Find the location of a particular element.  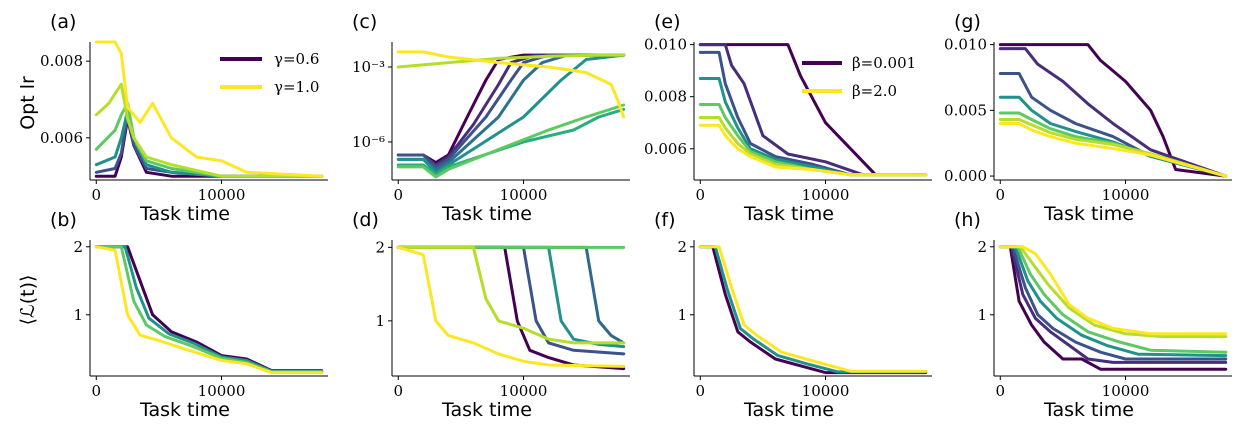

x-tick-label-h-0: 0 is located at coordinates (1000, 391).